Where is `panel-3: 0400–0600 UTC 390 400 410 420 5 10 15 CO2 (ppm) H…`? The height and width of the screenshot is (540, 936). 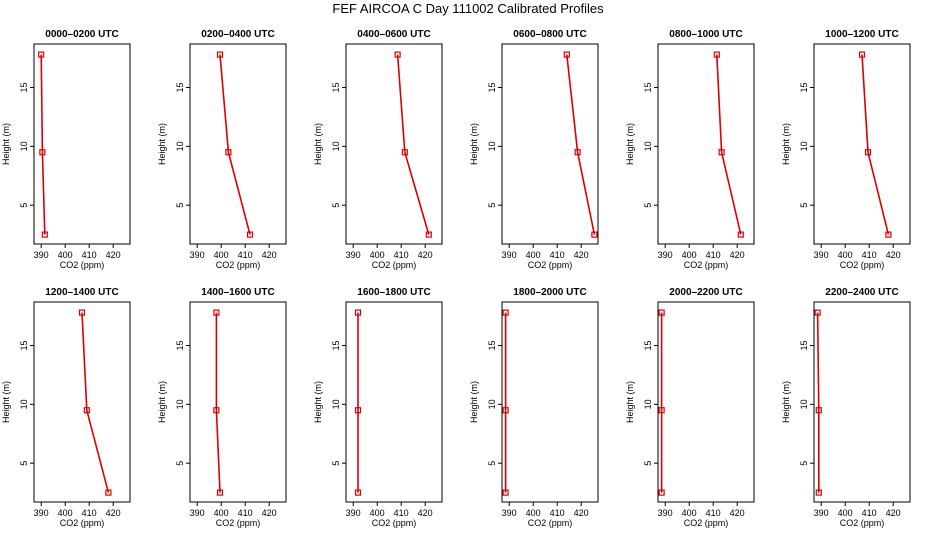
panel-3: 0400–0600 UTC 390 400 410 420 5 10 15 CO2 (ppm) H… is located at coordinates (378, 149).